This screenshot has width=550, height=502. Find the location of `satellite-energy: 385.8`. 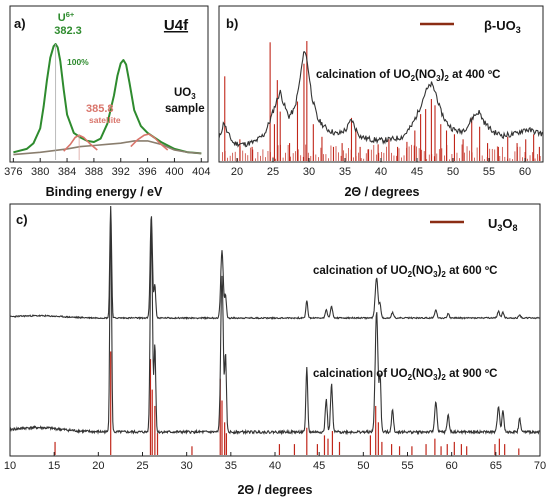

satellite-energy: 385.8 is located at coordinates (100, 109).